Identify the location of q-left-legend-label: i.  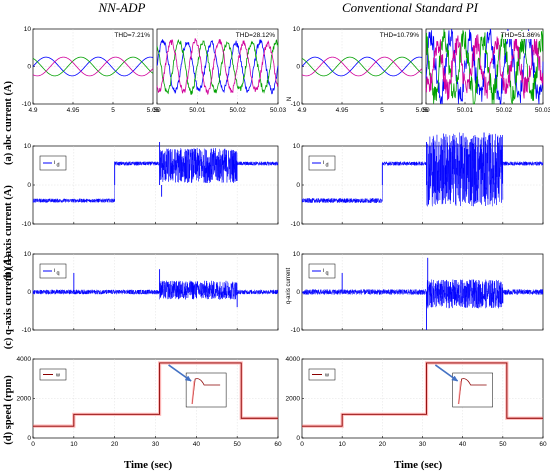
(54, 271).